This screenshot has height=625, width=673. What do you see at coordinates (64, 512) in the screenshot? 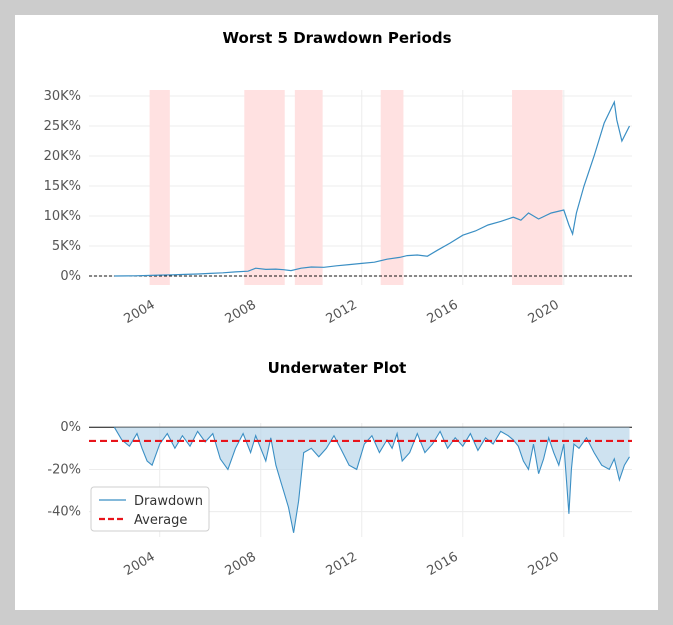
I see `y-tick-label: -40%` at bounding box center [64, 512].